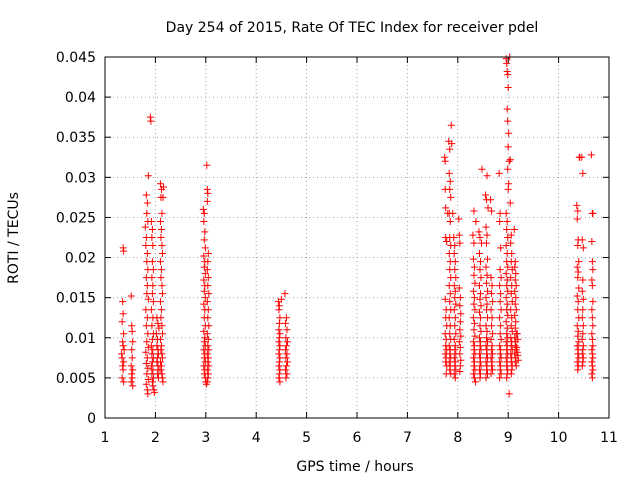  What do you see at coordinates (80, 339) in the screenshot?
I see `y-tick-label: 0.01` at bounding box center [80, 339].